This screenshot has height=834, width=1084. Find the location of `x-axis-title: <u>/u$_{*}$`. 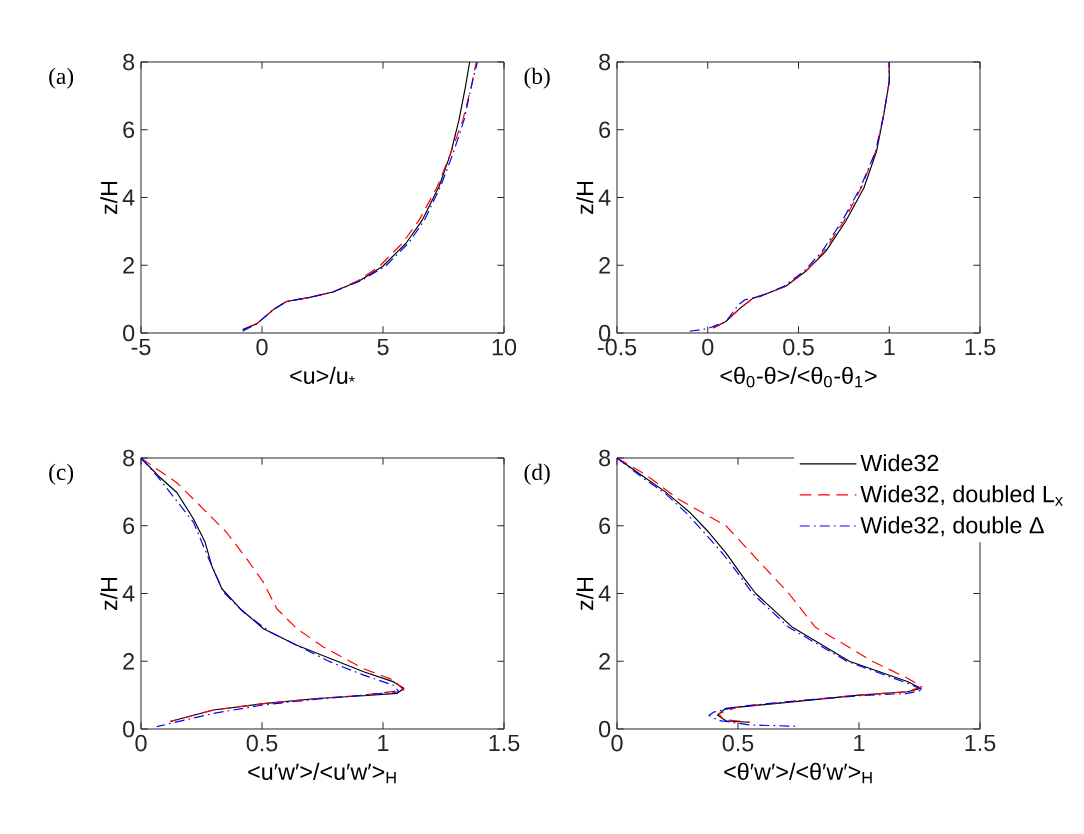

x-axis-title: <u>/u$_{*}$ is located at coordinates (322, 375).